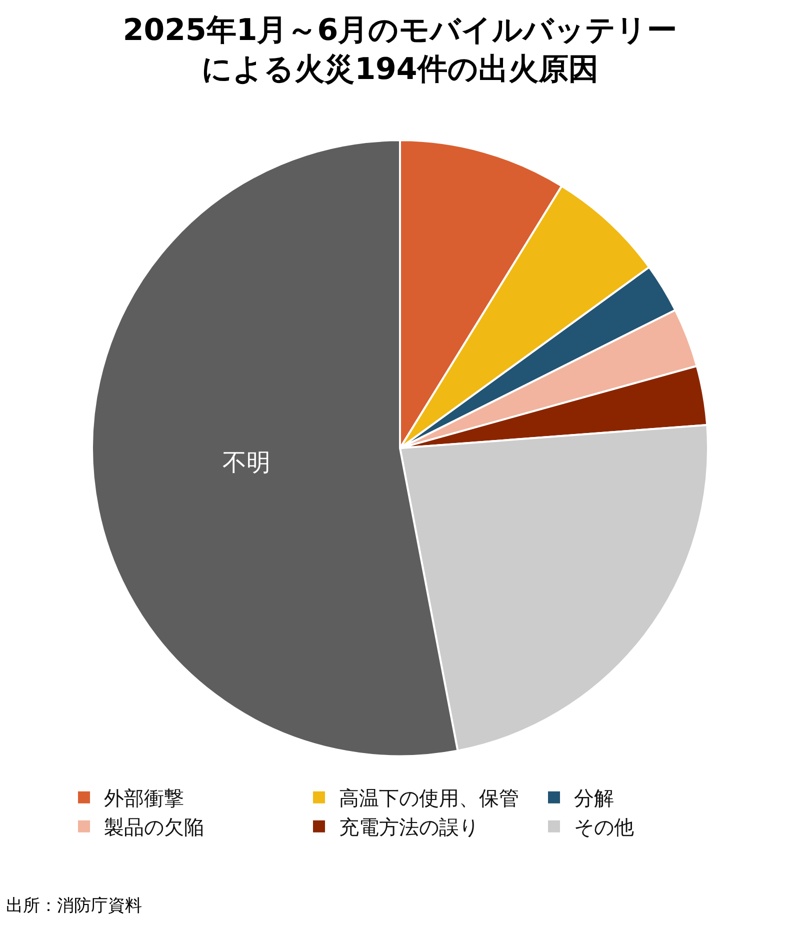 The image size is (800, 926). Describe the element at coordinates (409, 827) in the screenshot. I see `legend-label: 充電方法の誤り` at that location.